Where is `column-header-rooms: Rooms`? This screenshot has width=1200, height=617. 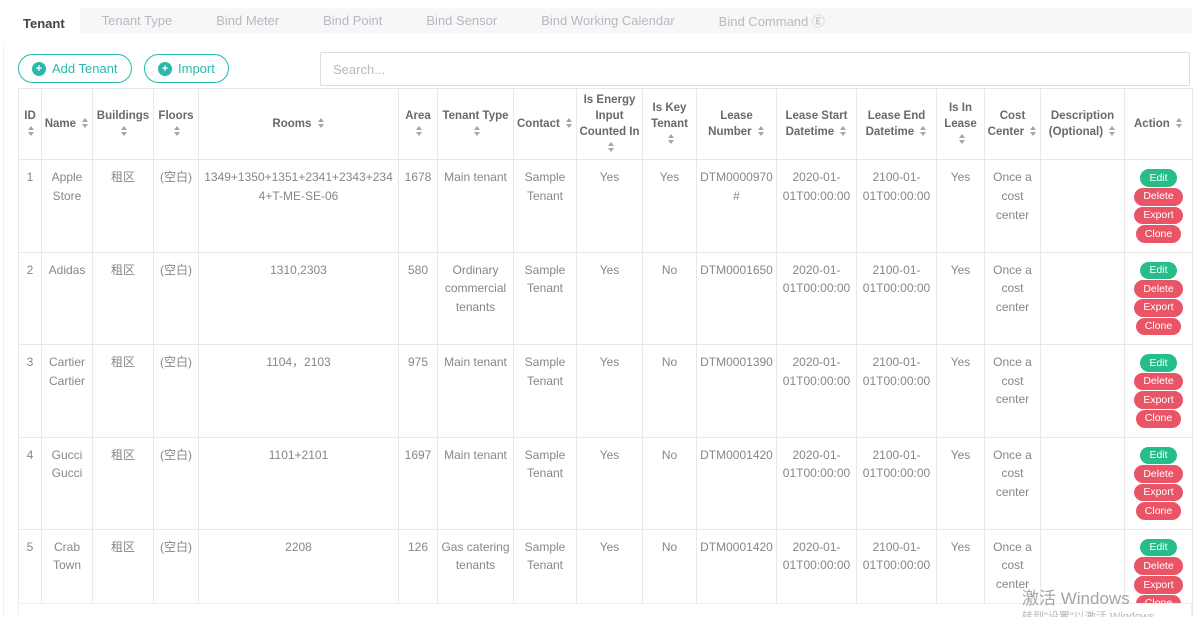 column-header-rooms: Rooms is located at coordinates (298, 124).